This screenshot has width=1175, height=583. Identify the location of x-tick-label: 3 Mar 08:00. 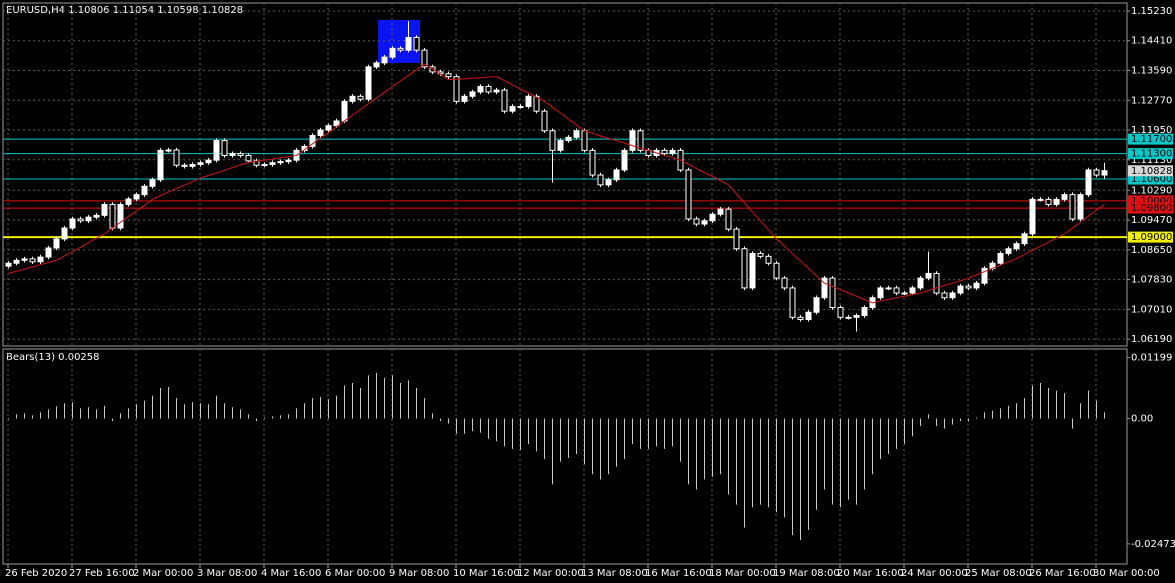
(227, 573).